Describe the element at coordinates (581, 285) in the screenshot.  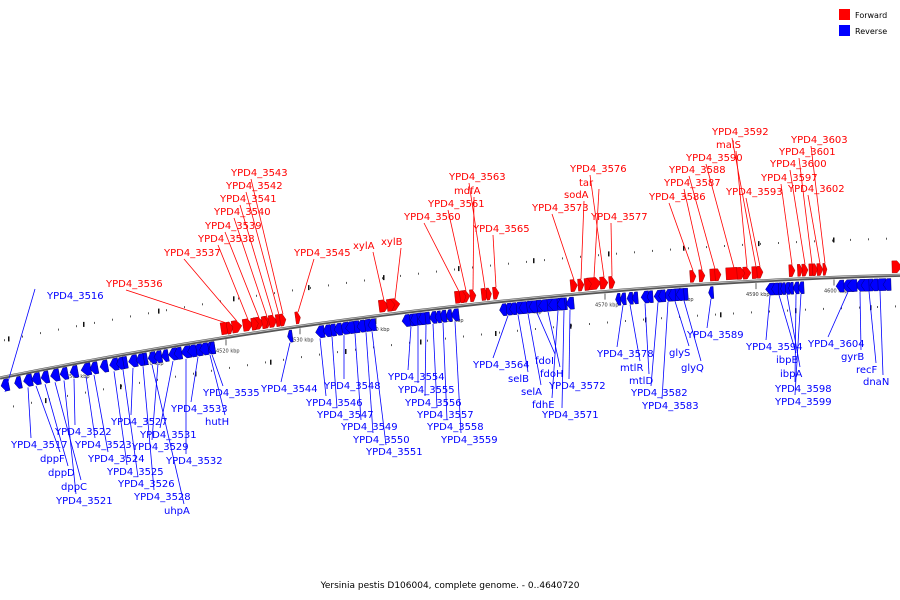
I see `gene-soda` at that location.